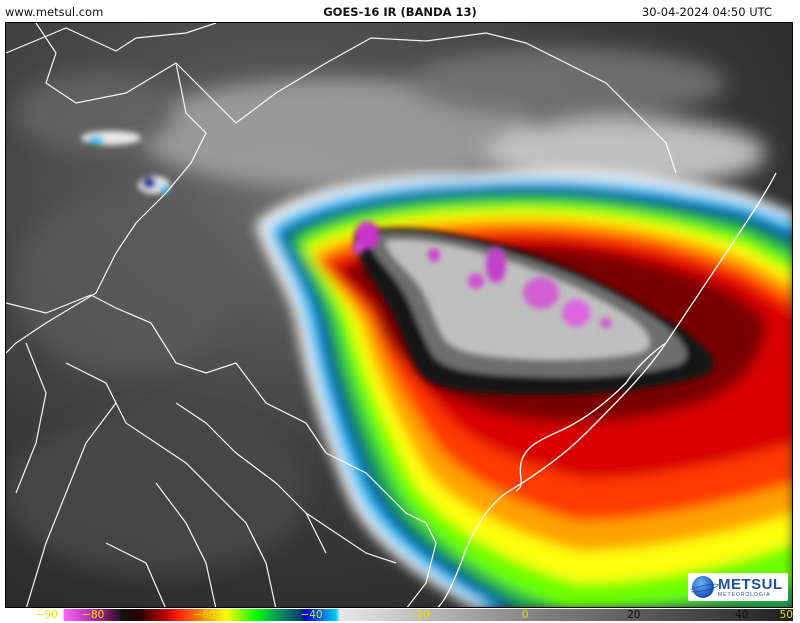 This screenshot has height=623, width=800. Describe the element at coordinates (634, 615) in the screenshot. I see `colorbar-tick: 20` at that location.